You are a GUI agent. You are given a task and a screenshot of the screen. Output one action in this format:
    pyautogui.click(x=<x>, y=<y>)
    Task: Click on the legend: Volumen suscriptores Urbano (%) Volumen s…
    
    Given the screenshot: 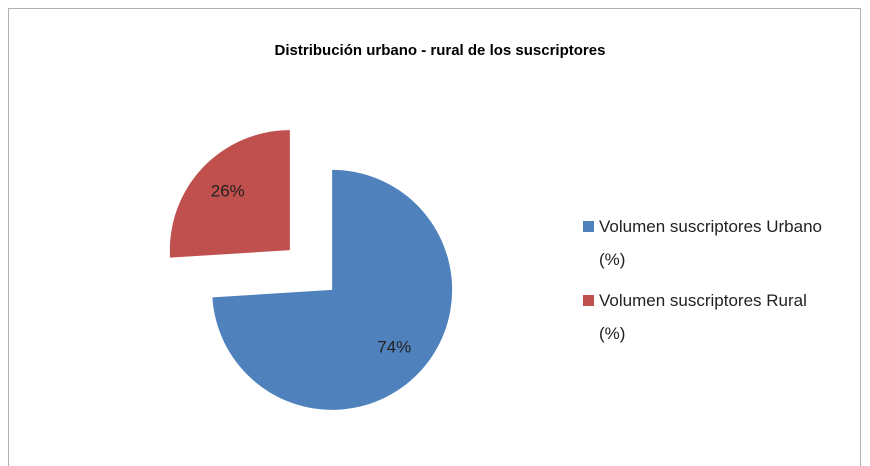 What is the action you would take?
    pyautogui.click(x=703, y=284)
    